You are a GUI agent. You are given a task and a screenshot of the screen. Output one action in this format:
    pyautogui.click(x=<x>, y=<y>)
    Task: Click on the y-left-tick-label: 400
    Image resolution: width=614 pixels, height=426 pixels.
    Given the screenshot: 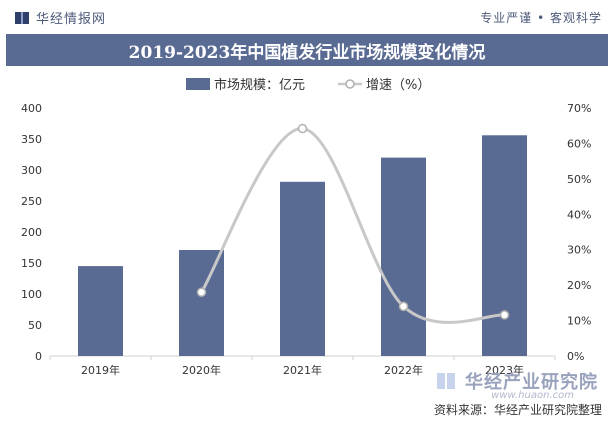 What is the action you would take?
    pyautogui.click(x=31, y=108)
    